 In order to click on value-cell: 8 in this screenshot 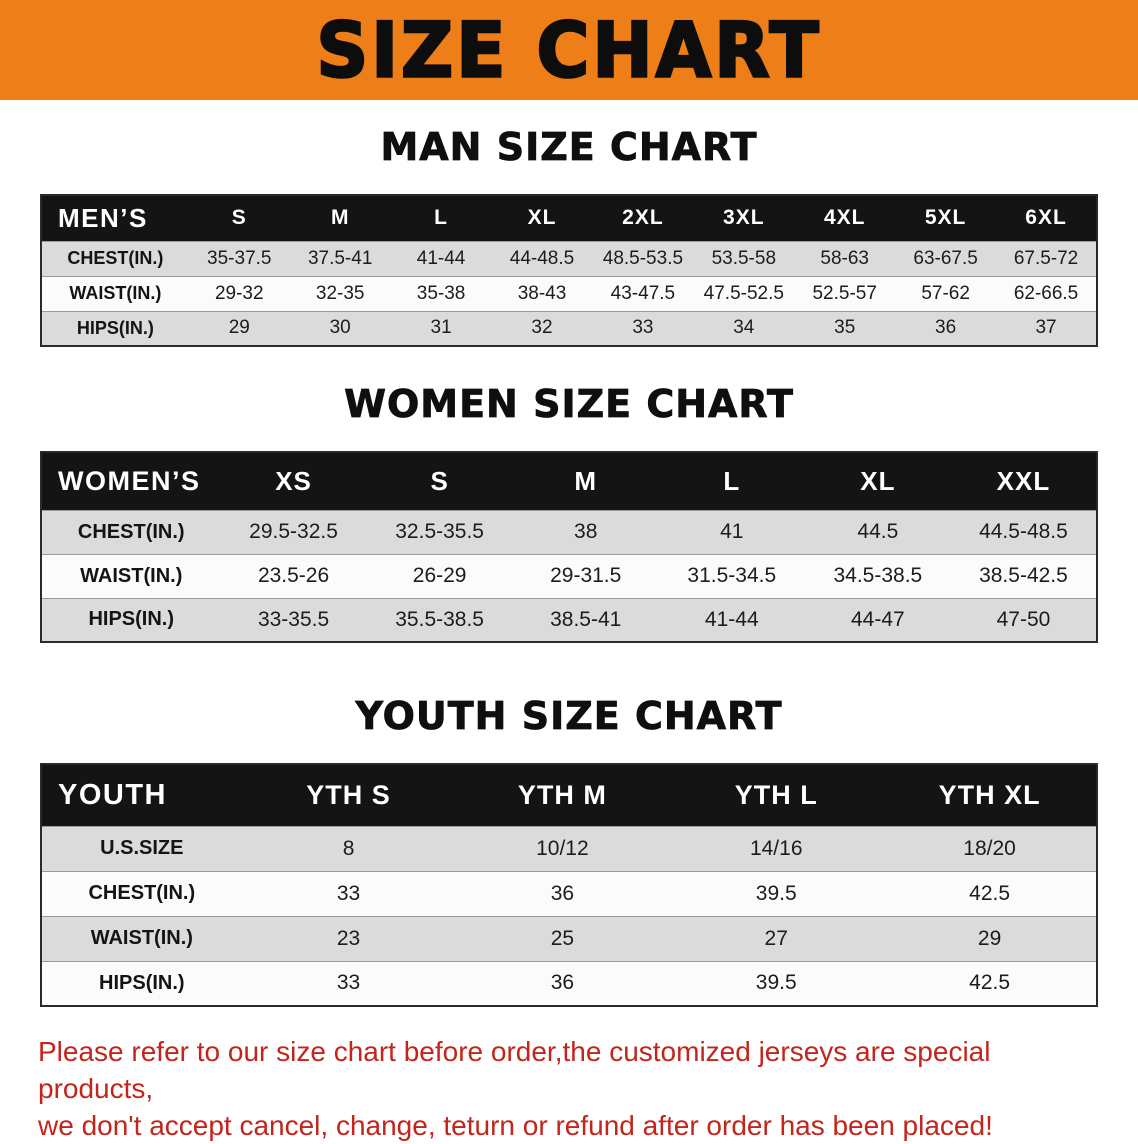, I will do `click(348, 848)`.